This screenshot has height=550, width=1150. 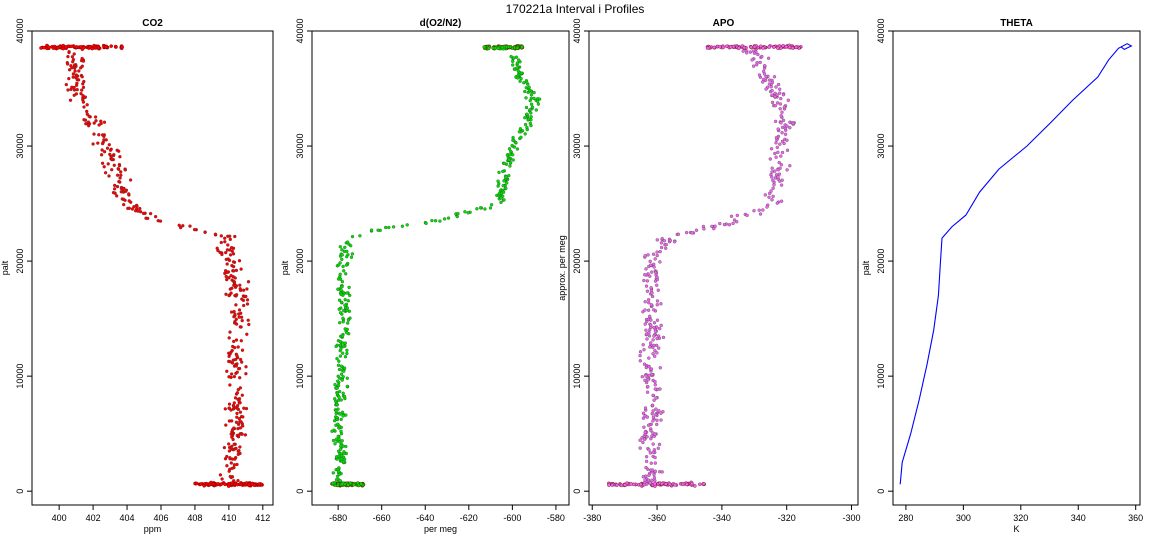 I want to click on y-axis: 0 10000 20000 30000 40000 approx. per meg, so click(x=573, y=256).